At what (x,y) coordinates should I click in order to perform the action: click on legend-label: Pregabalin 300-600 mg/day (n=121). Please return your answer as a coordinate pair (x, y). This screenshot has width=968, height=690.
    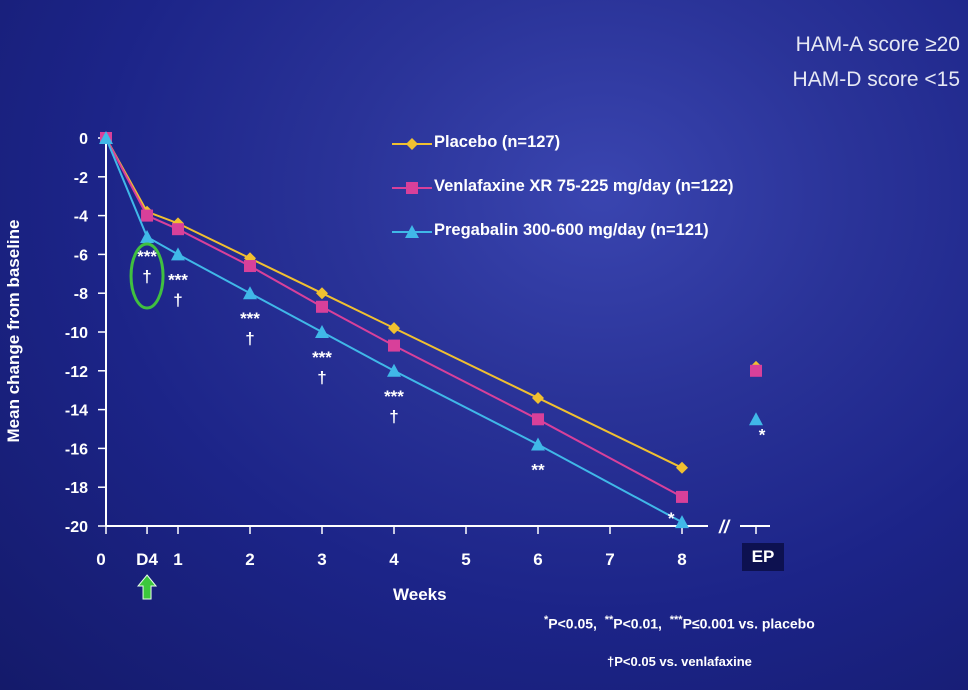
    Looking at the image, I should click on (571, 230).